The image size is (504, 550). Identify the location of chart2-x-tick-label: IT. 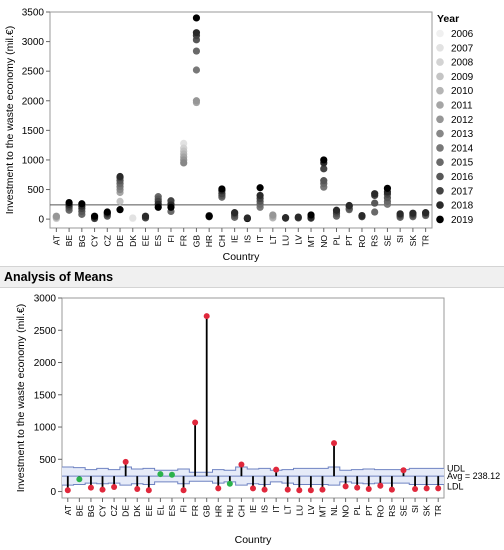
(276, 509).